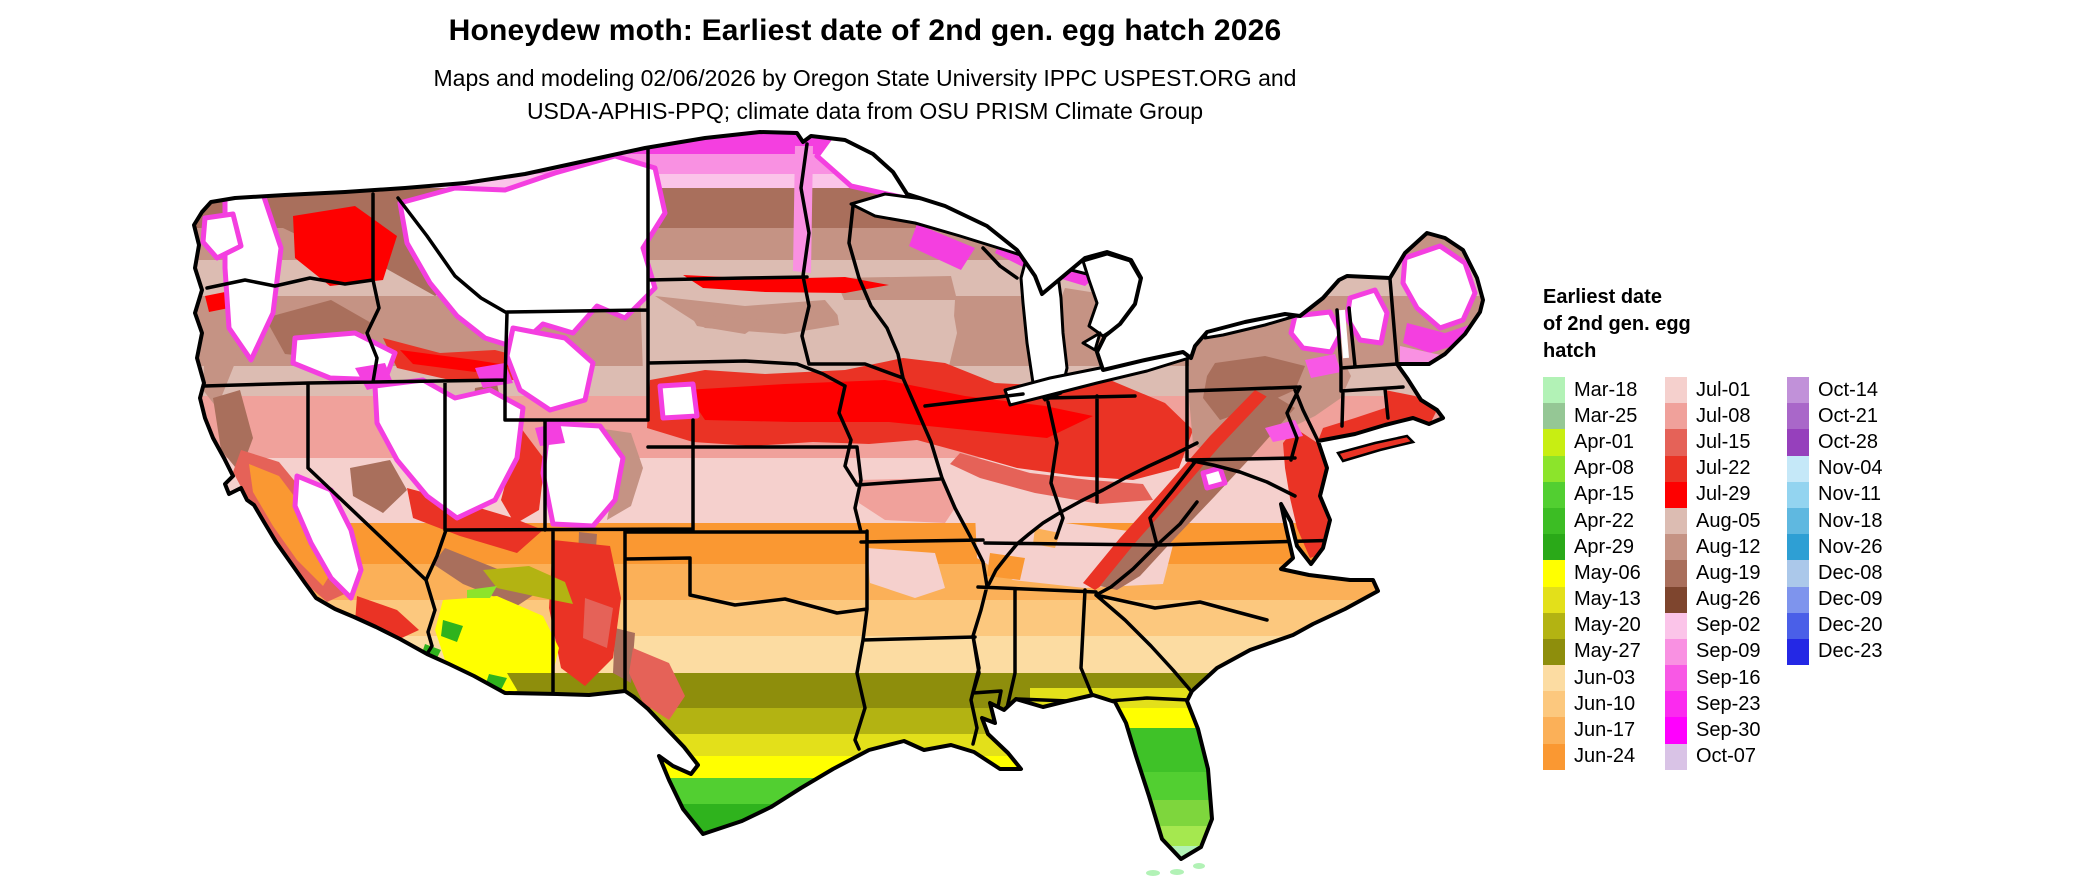 The height and width of the screenshot is (892, 2100). What do you see at coordinates (1570, 351) in the screenshot?
I see `legend-title-line: hatch` at bounding box center [1570, 351].